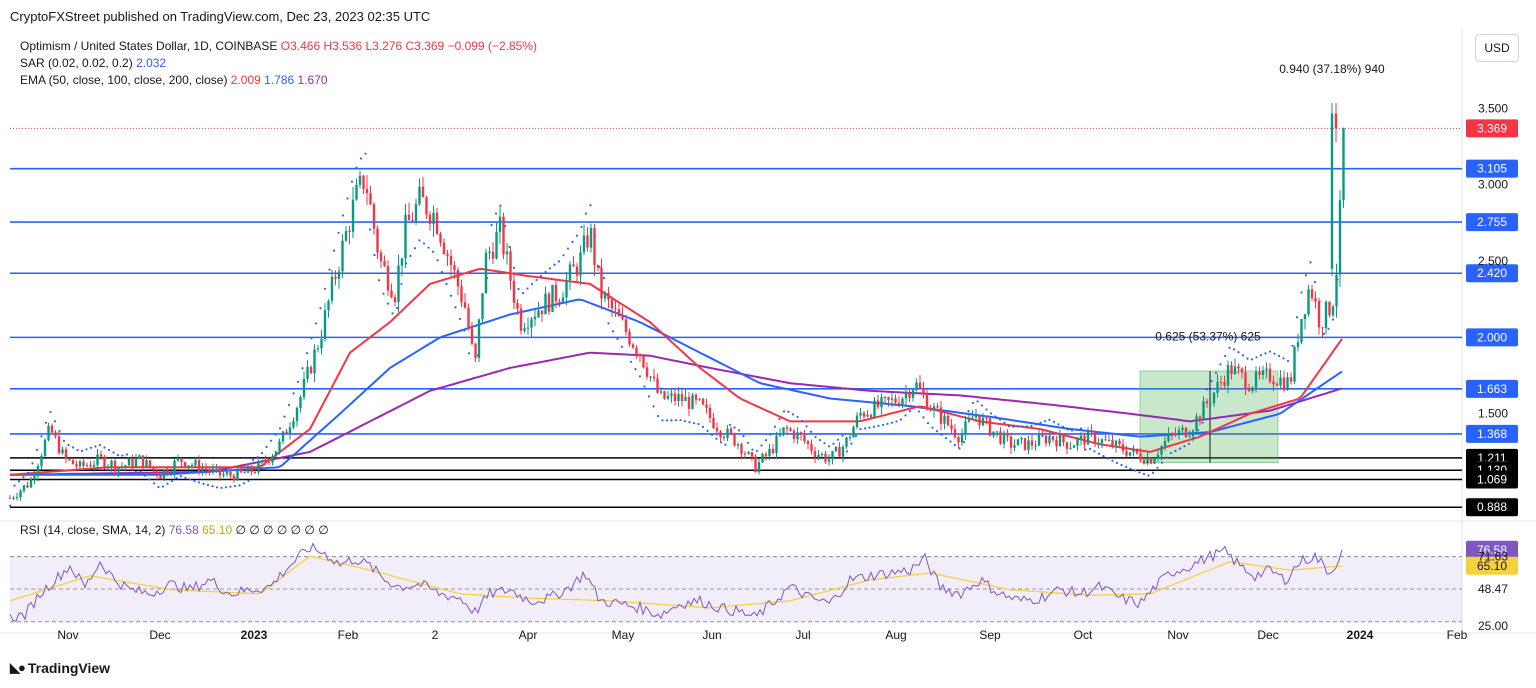 This screenshot has height=688, width=1536. Describe the element at coordinates (1267, 635) in the screenshot. I see `x-tick-label: Dec` at that location.